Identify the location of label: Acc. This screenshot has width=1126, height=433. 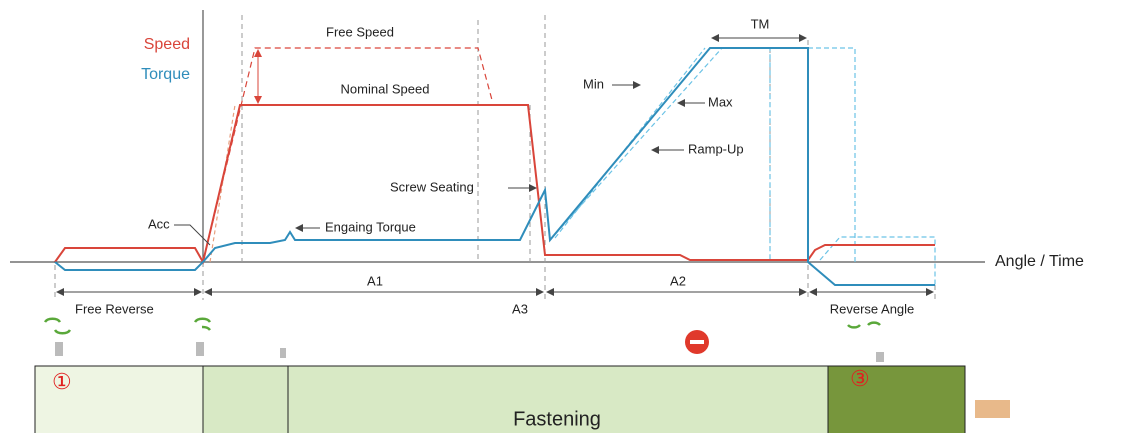
(159, 223).